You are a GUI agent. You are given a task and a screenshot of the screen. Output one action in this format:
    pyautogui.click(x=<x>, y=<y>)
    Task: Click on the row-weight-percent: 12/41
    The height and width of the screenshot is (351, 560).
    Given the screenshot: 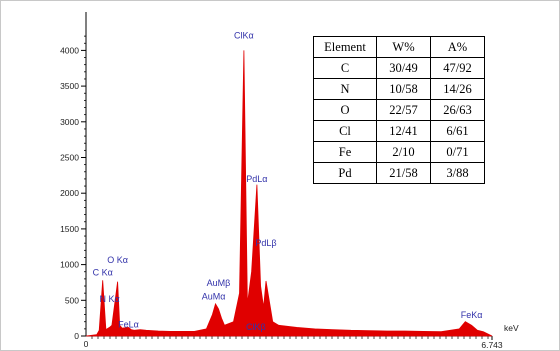 What is the action you would take?
    pyautogui.click(x=403, y=131)
    